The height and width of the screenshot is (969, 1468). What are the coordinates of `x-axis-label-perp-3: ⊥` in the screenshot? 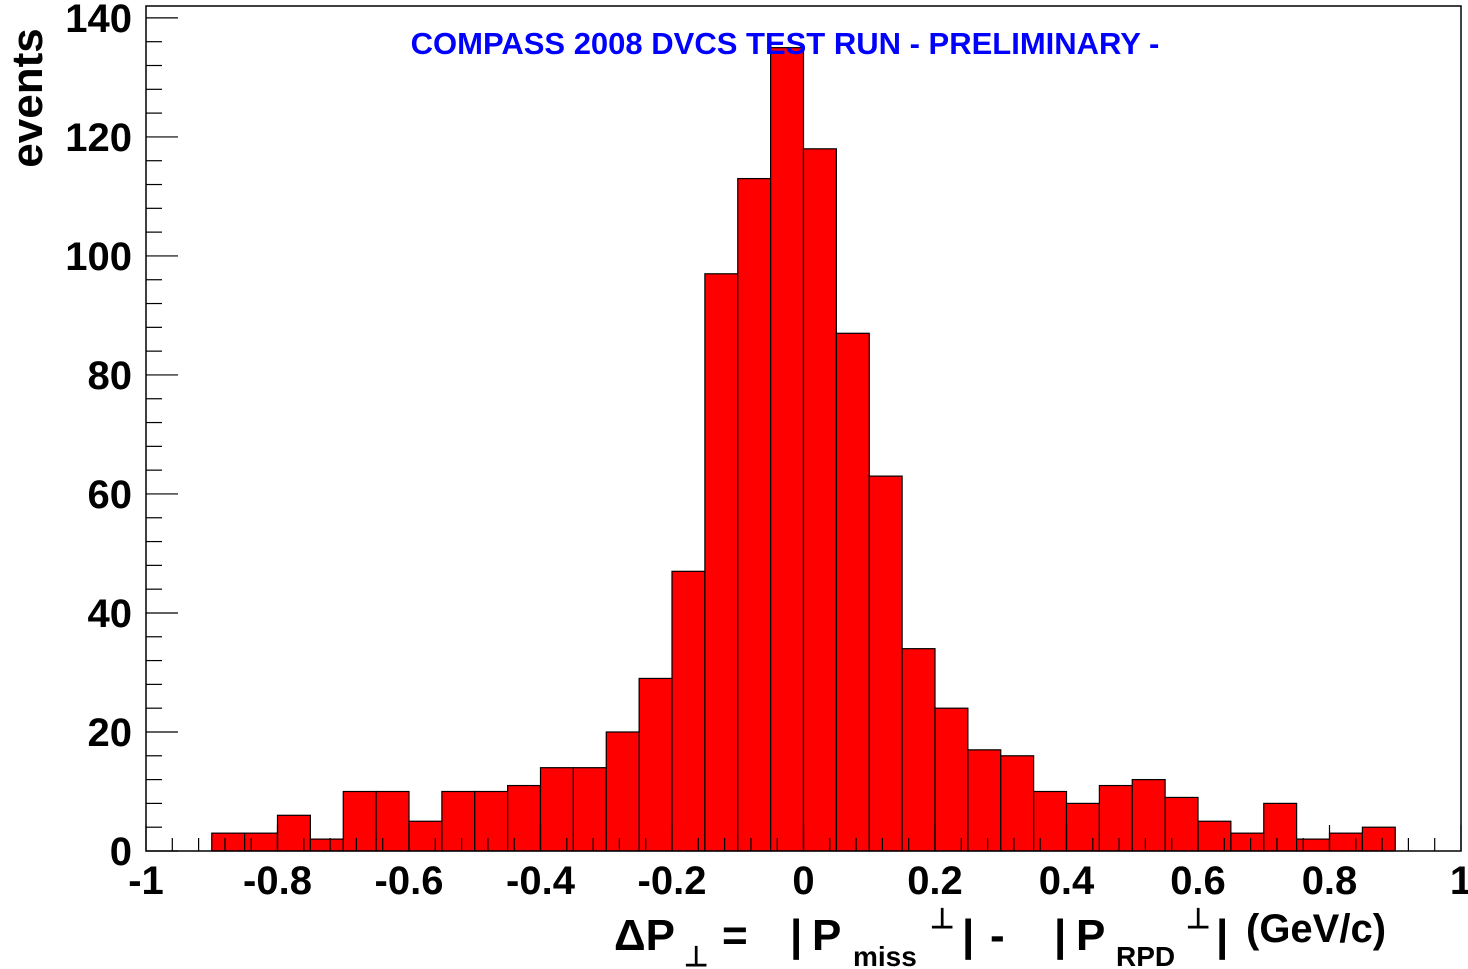 It's located at (1198, 918).